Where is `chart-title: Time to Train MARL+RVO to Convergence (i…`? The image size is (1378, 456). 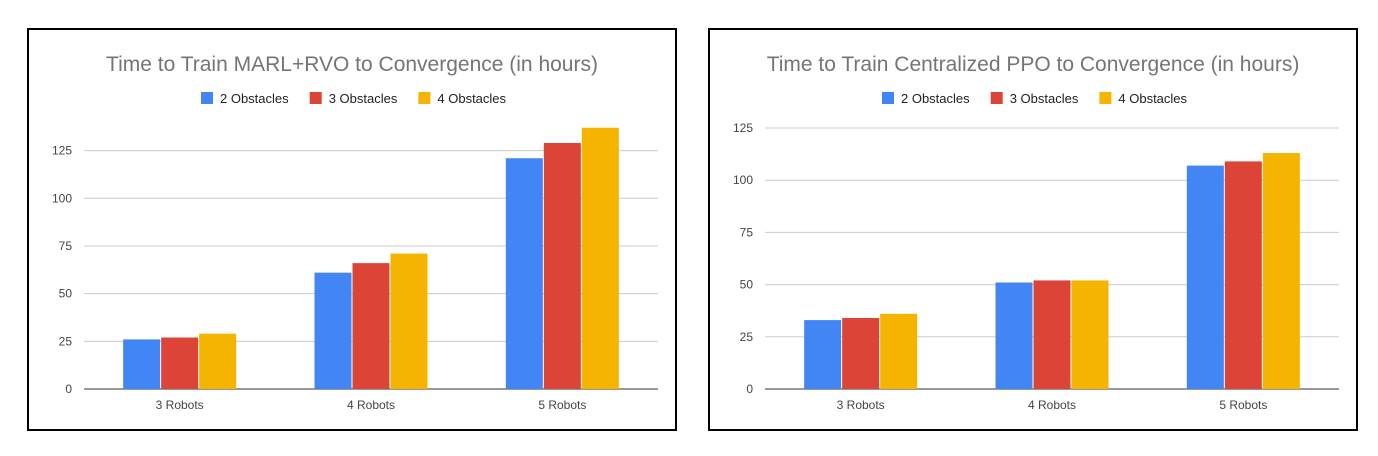
chart-title: Time to Train MARL+RVO to Convergence (i… is located at coordinates (352, 64).